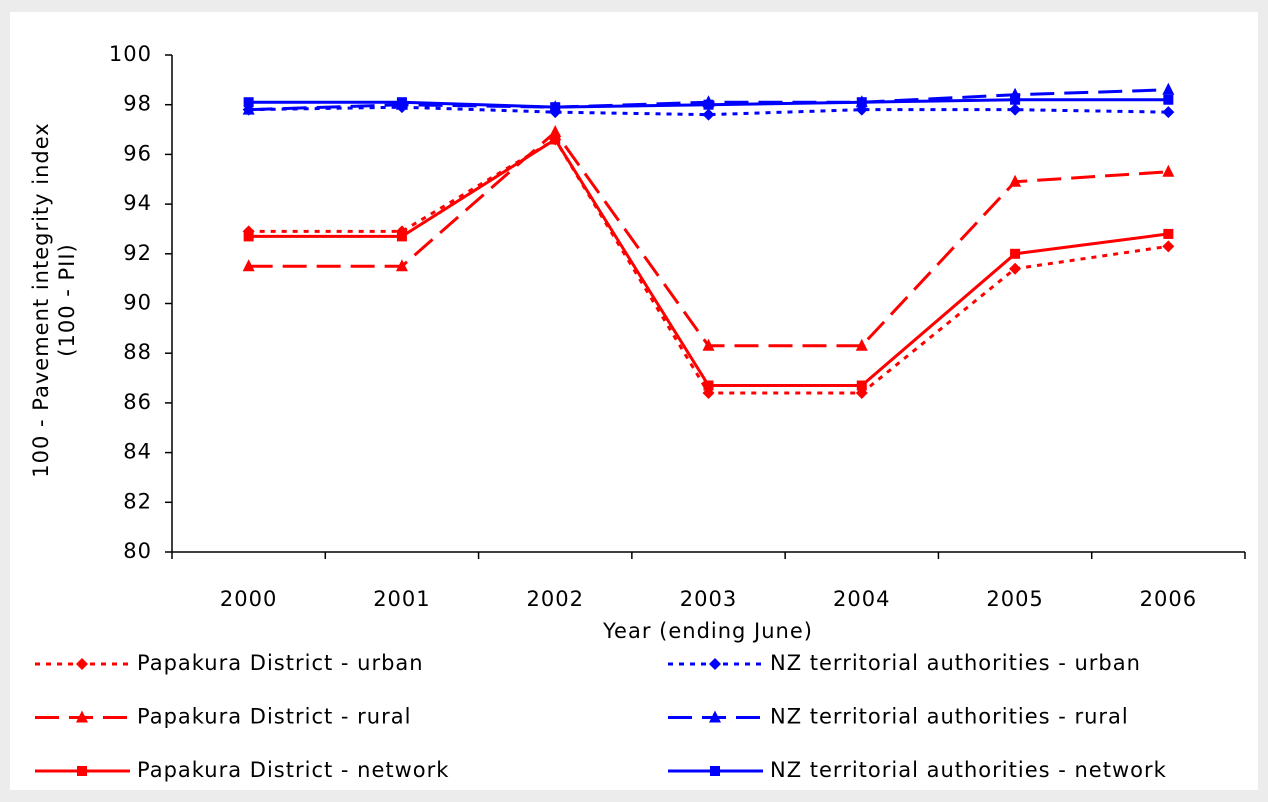  What do you see at coordinates (1168, 599) in the screenshot?
I see `x-tick-label: 2006` at bounding box center [1168, 599].